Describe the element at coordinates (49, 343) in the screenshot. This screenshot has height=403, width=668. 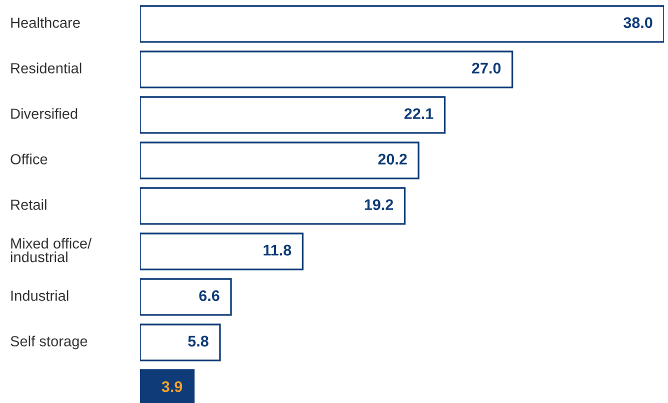
I see `y-tick-label: Self storage` at that location.